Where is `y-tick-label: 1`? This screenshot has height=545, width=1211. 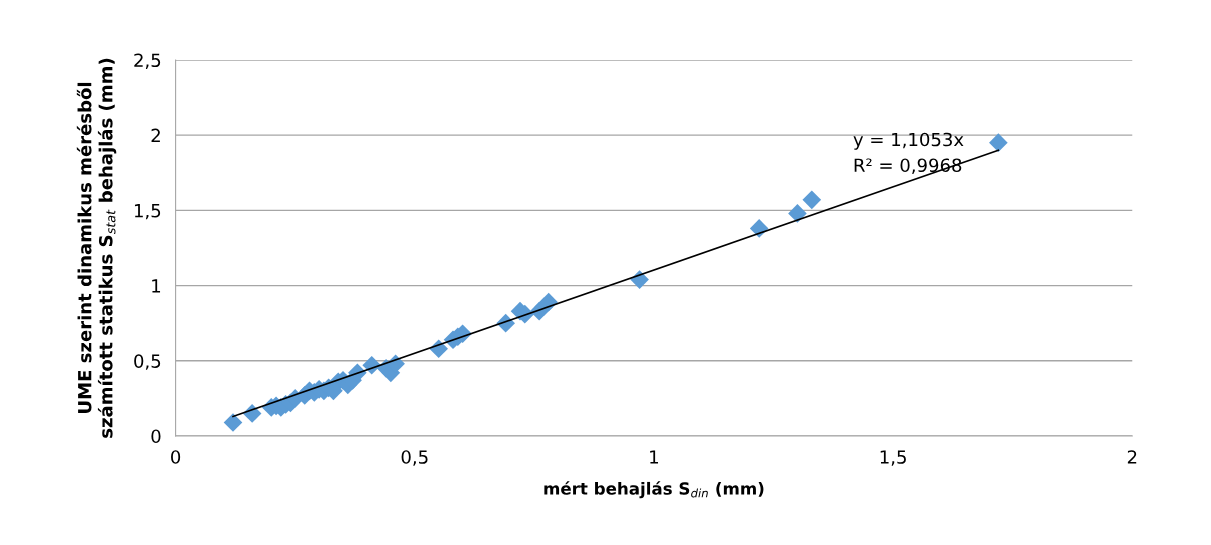
y-tick-label: 1 is located at coordinates (156, 286).